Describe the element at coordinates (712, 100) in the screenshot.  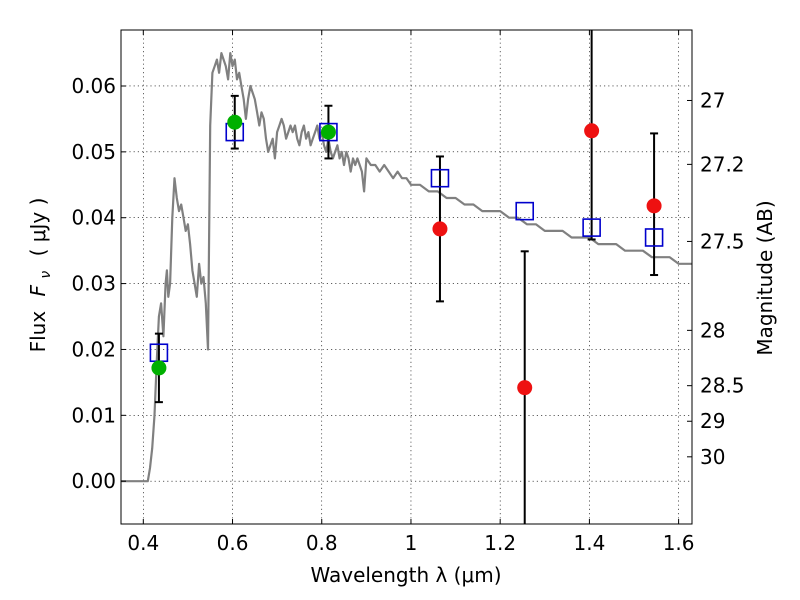
I see `y2-tick-label: 27` at that location.